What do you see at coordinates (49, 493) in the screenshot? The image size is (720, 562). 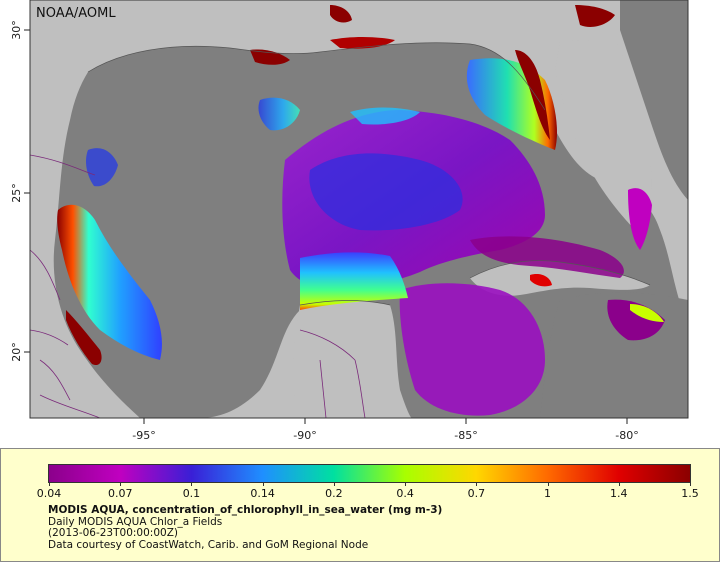 I see `colorbar-label: 0.04` at bounding box center [49, 493].